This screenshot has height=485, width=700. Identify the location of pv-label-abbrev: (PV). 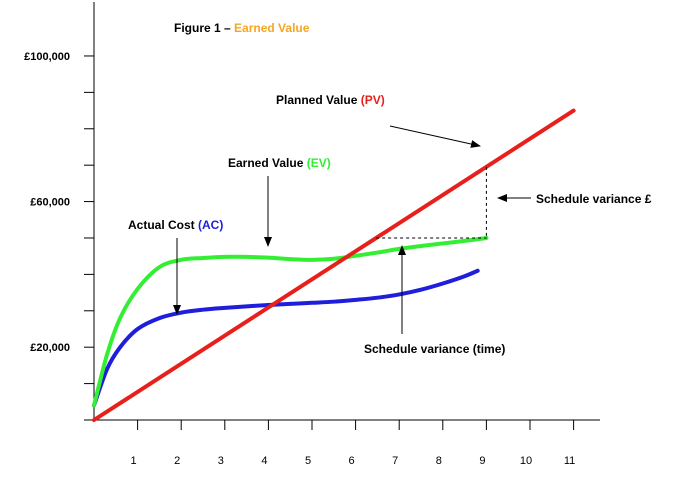
(373, 100).